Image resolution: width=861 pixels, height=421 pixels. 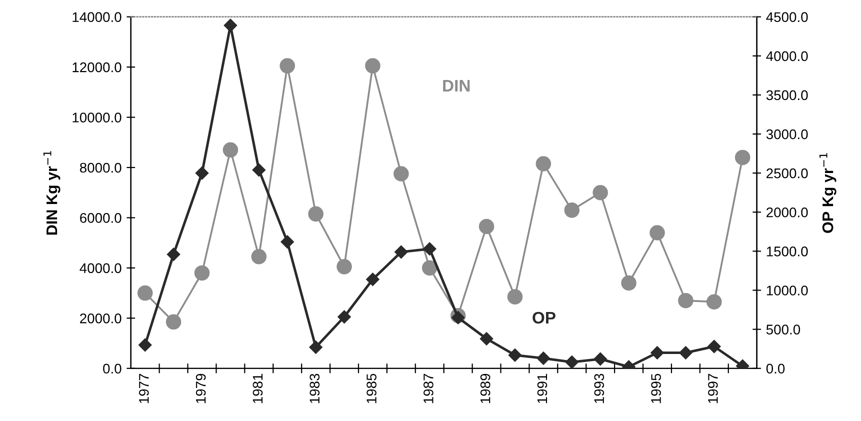 What do you see at coordinates (599, 389) in the screenshot?
I see `x-tick-label: 1993` at bounding box center [599, 389].